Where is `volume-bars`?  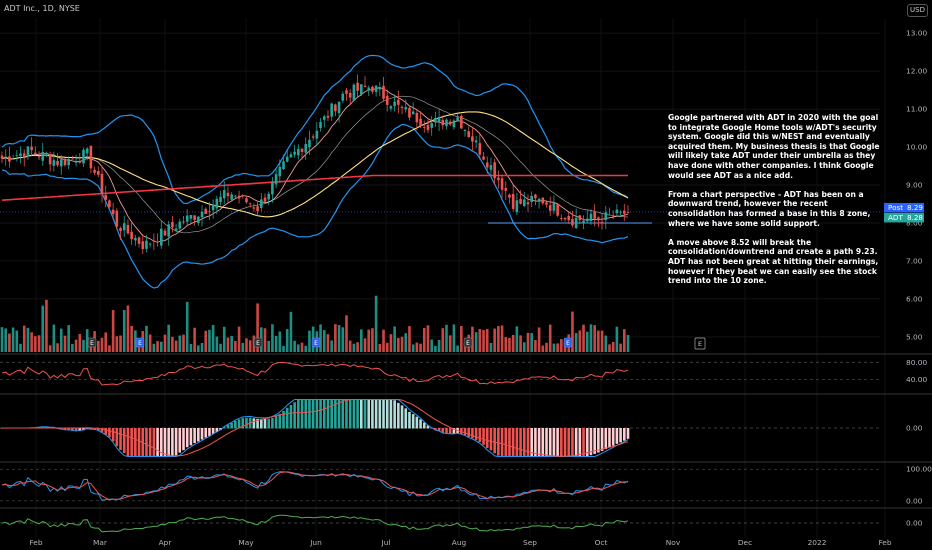 volume-bars is located at coordinates (315, 323).